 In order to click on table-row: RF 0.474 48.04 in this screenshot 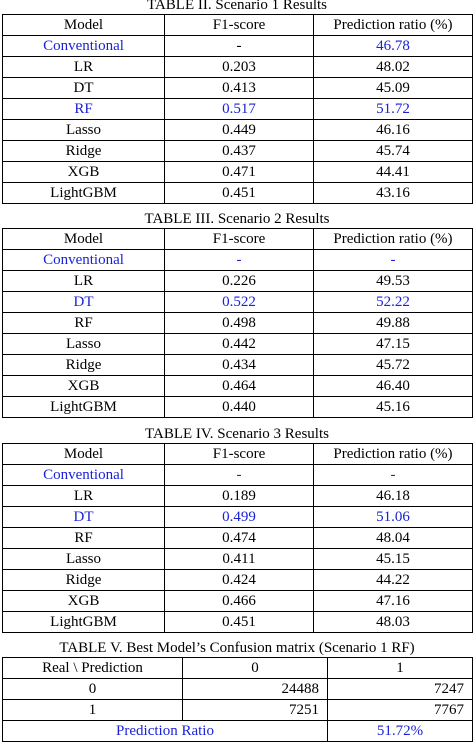, I will do `click(237, 538)`.